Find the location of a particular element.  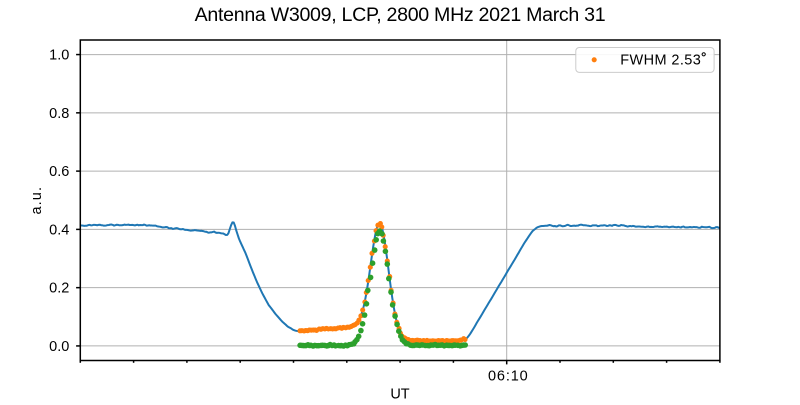

svg-text: 1.0 is located at coordinates (59, 56).